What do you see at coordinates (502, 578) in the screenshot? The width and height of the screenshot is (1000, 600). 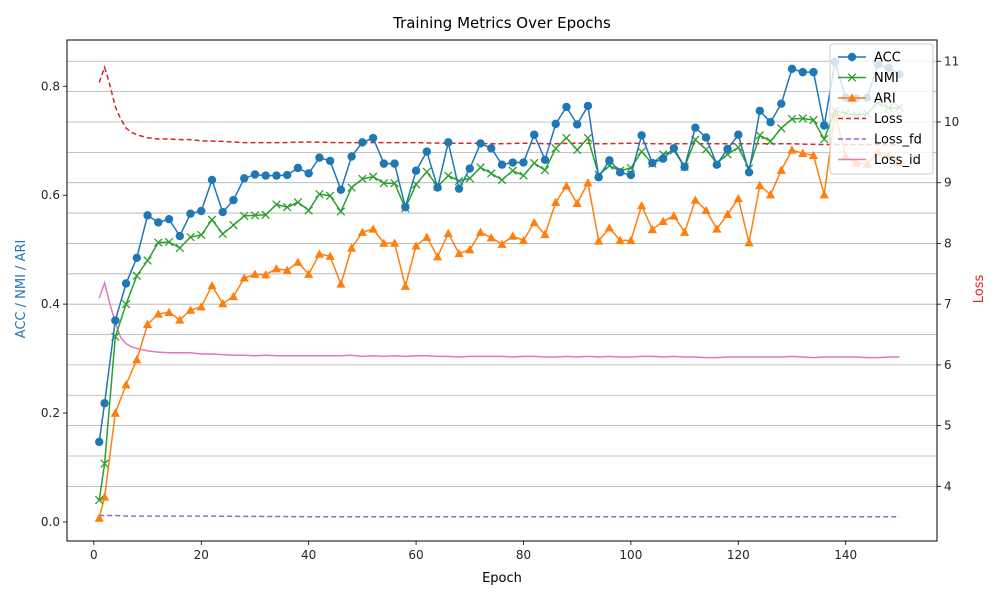 I see `x-axis-label: Epoch` at bounding box center [502, 578].